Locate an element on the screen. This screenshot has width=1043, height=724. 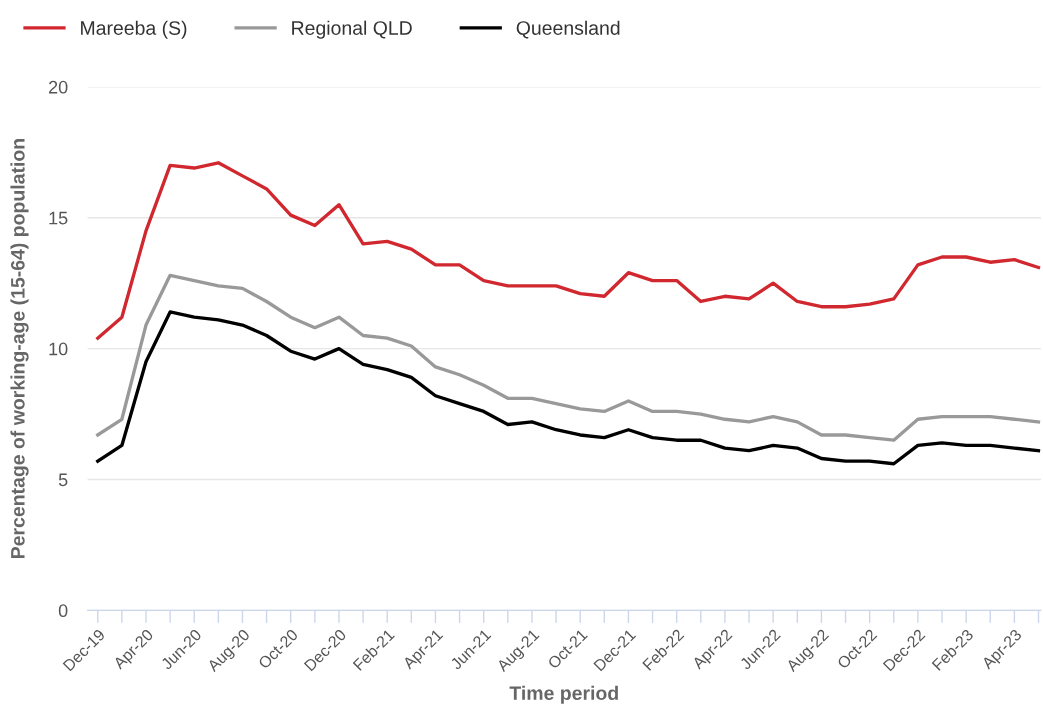
x-axis-title: Time period is located at coordinates (563, 694).